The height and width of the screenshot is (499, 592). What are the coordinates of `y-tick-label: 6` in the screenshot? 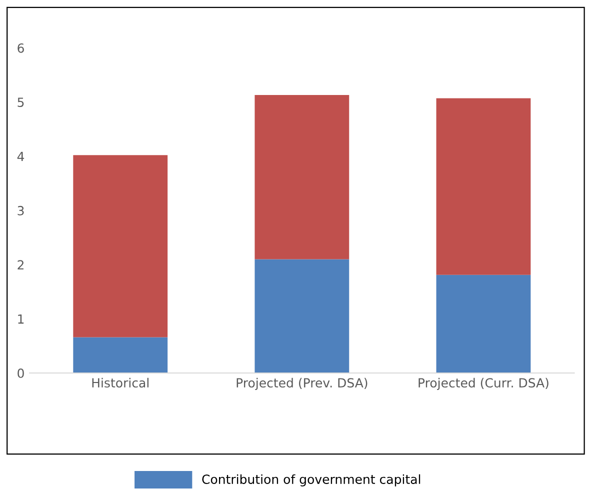 It's located at (21, 48).